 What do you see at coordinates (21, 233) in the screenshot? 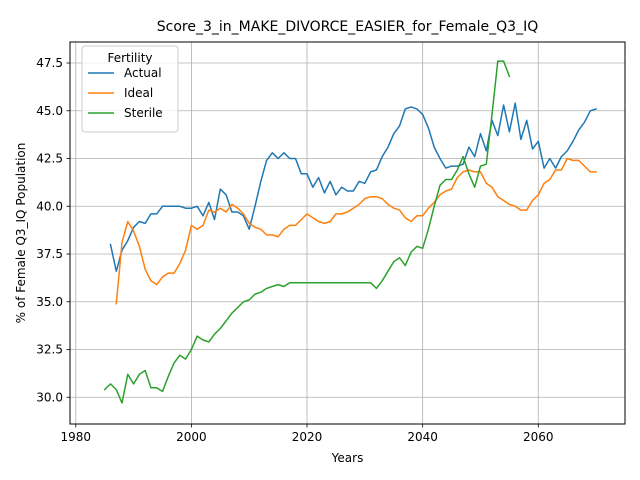
I see `y-axis-title: % of Female Q3_IQ Population` at bounding box center [21, 233].